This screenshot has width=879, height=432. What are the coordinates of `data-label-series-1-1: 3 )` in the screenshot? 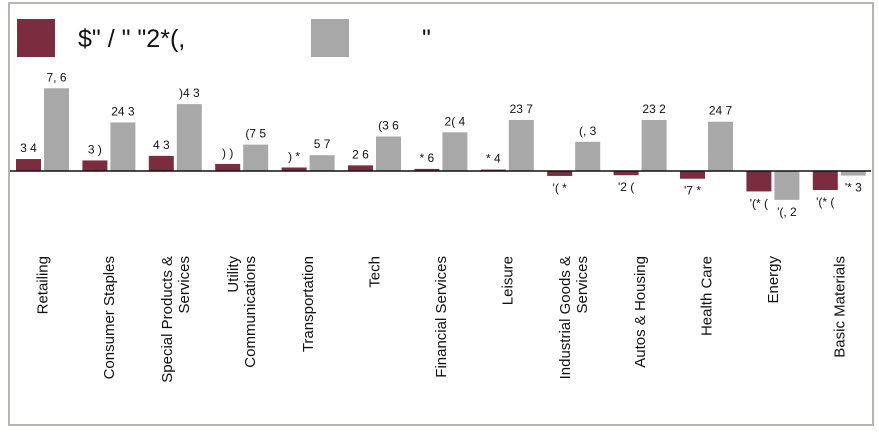 It's located at (95, 149).